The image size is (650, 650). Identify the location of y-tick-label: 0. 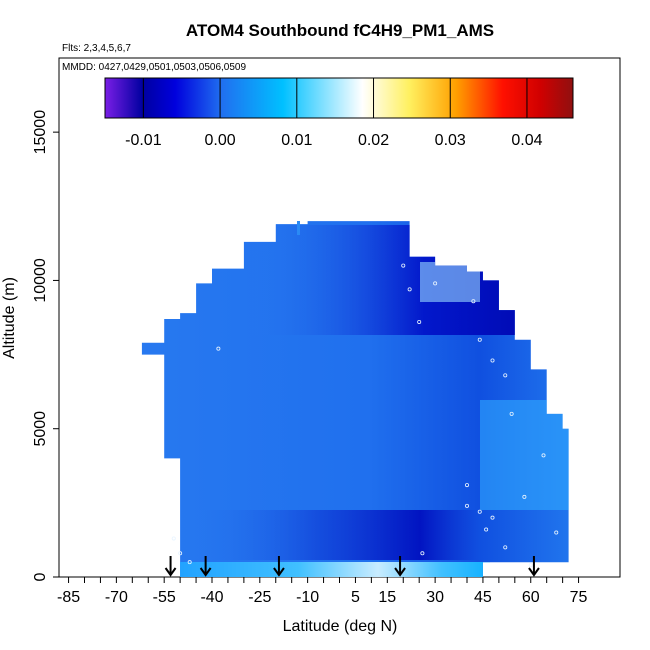
(40, 576).